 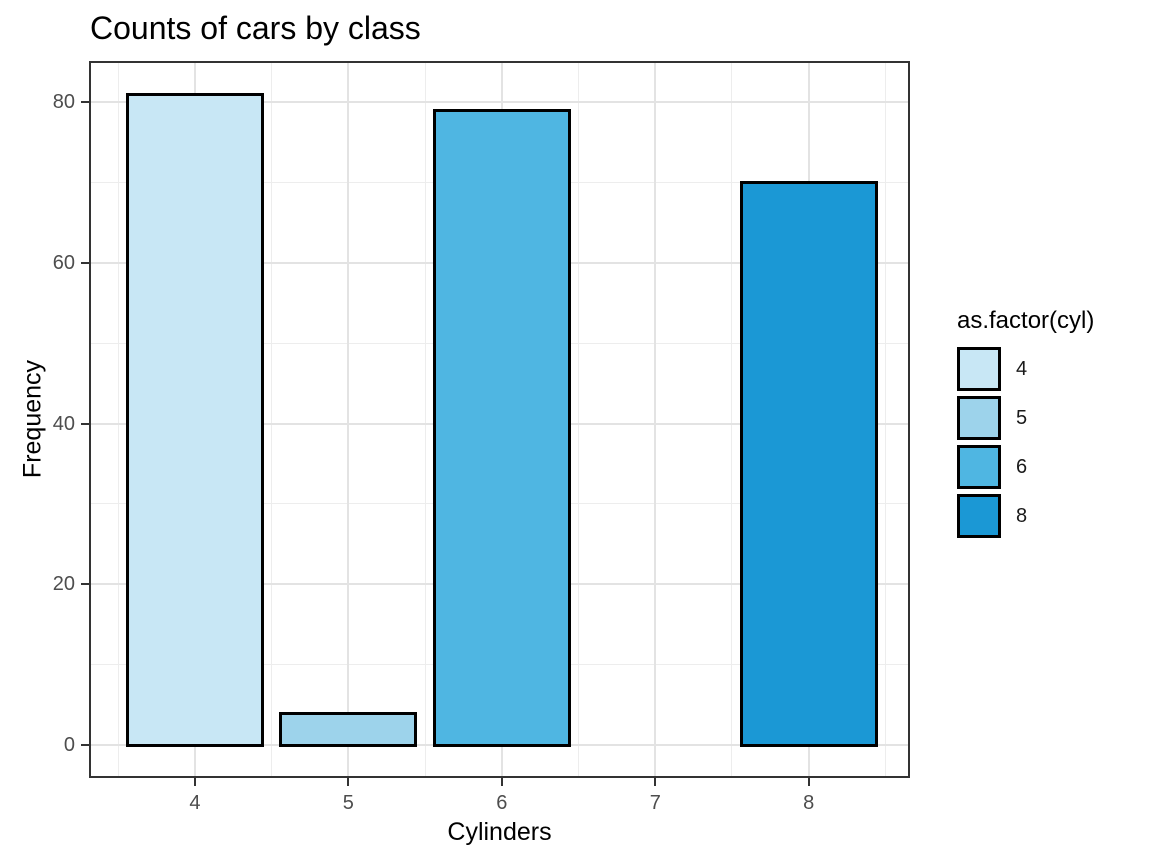 What do you see at coordinates (1022, 368) in the screenshot?
I see `legend-label-4: 4` at bounding box center [1022, 368].